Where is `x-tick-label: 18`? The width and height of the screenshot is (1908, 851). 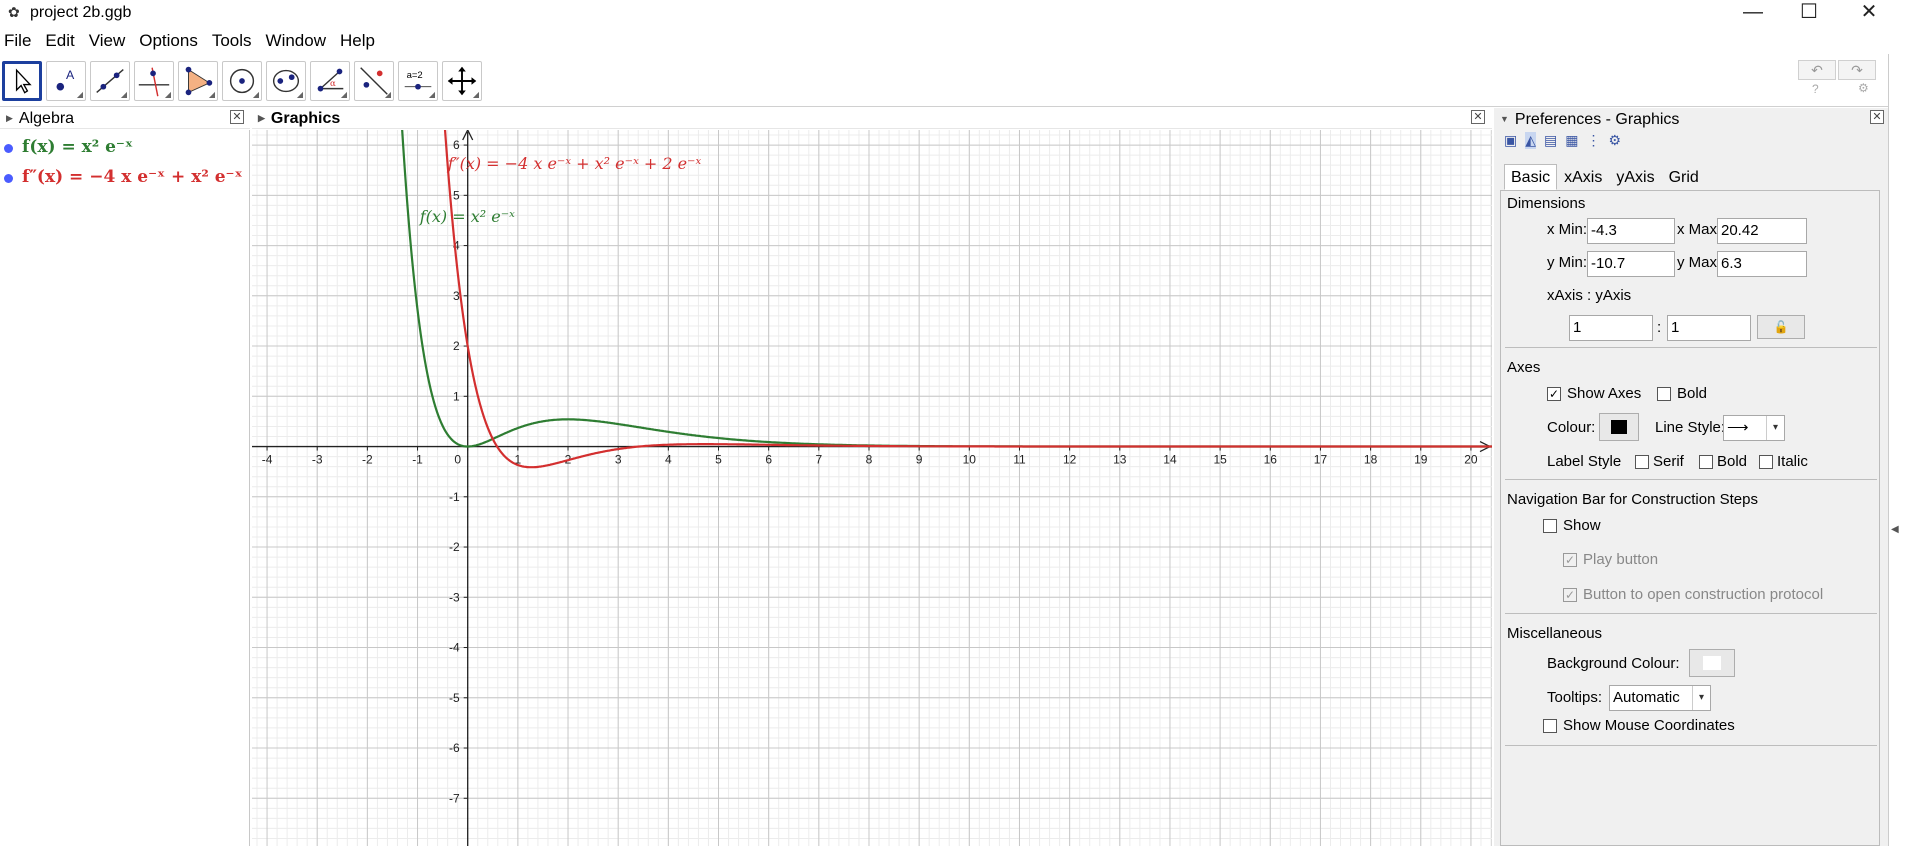
x-tick-label: 18 is located at coordinates (1371, 460).